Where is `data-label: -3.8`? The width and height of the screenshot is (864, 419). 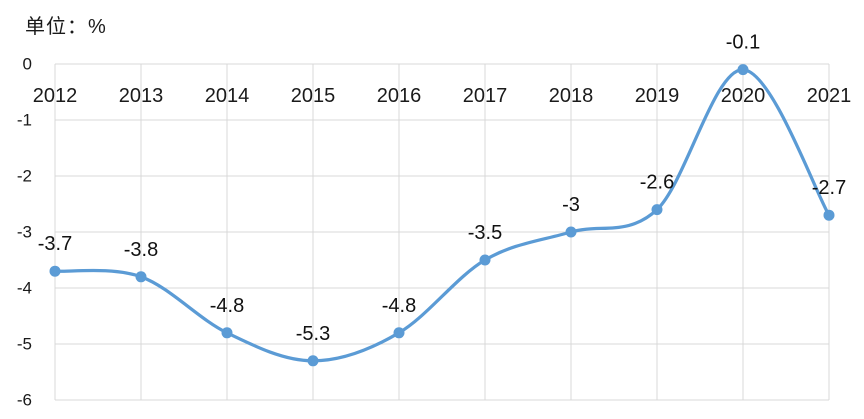
data-label: -3.8 is located at coordinates (141, 250).